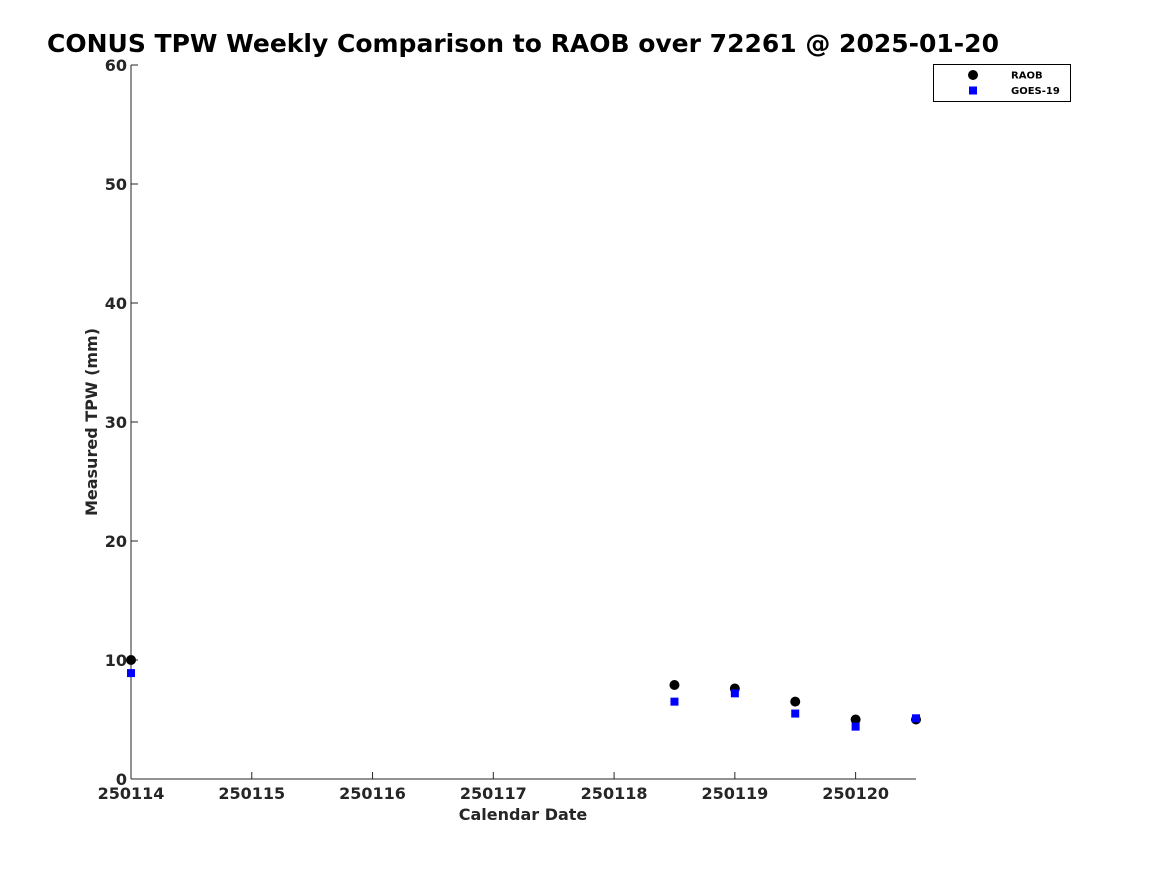  I want to click on series-raob, so click(523, 690).